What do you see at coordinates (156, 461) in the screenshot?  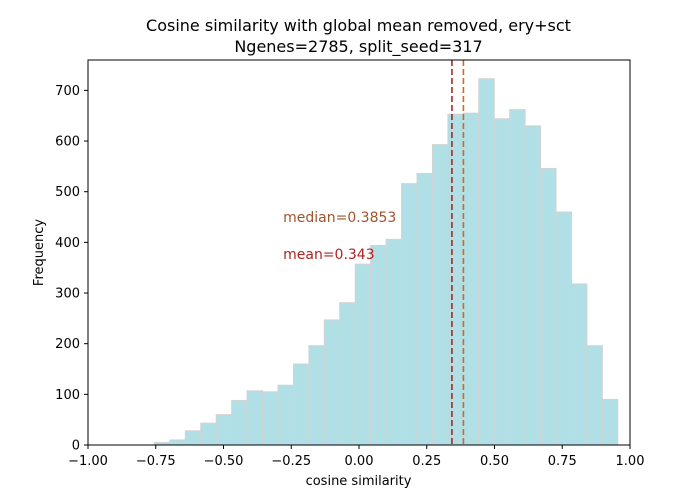 I see `x-tick-label: −0.75` at bounding box center [156, 461].